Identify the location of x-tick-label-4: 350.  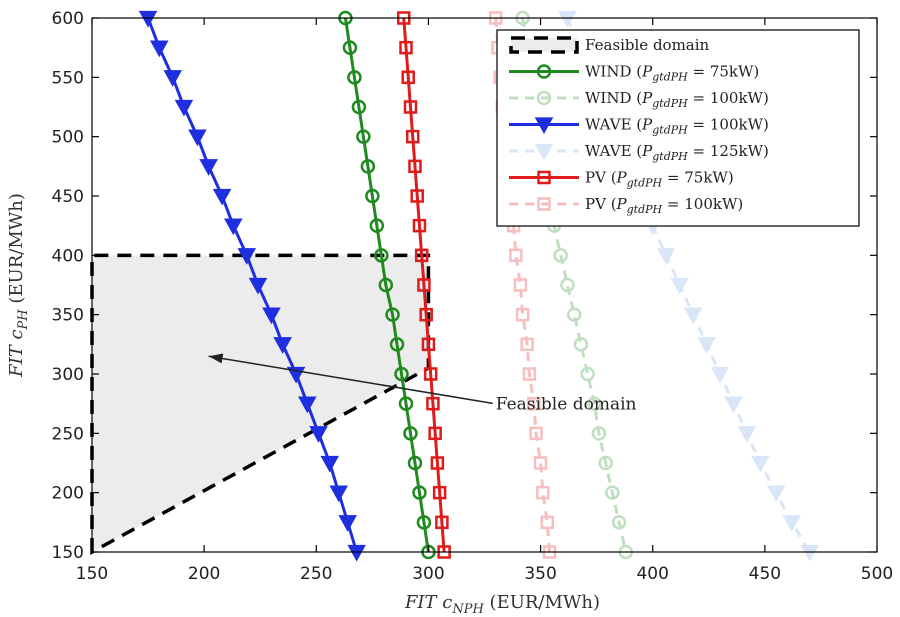
(540, 574).